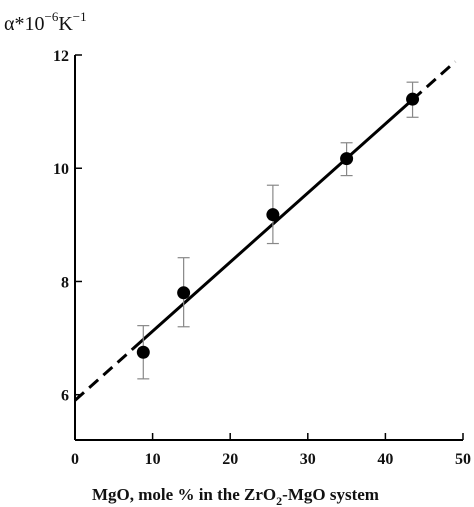  Describe the element at coordinates (61, 56) in the screenshot. I see `y-tick-label: 12` at that location.